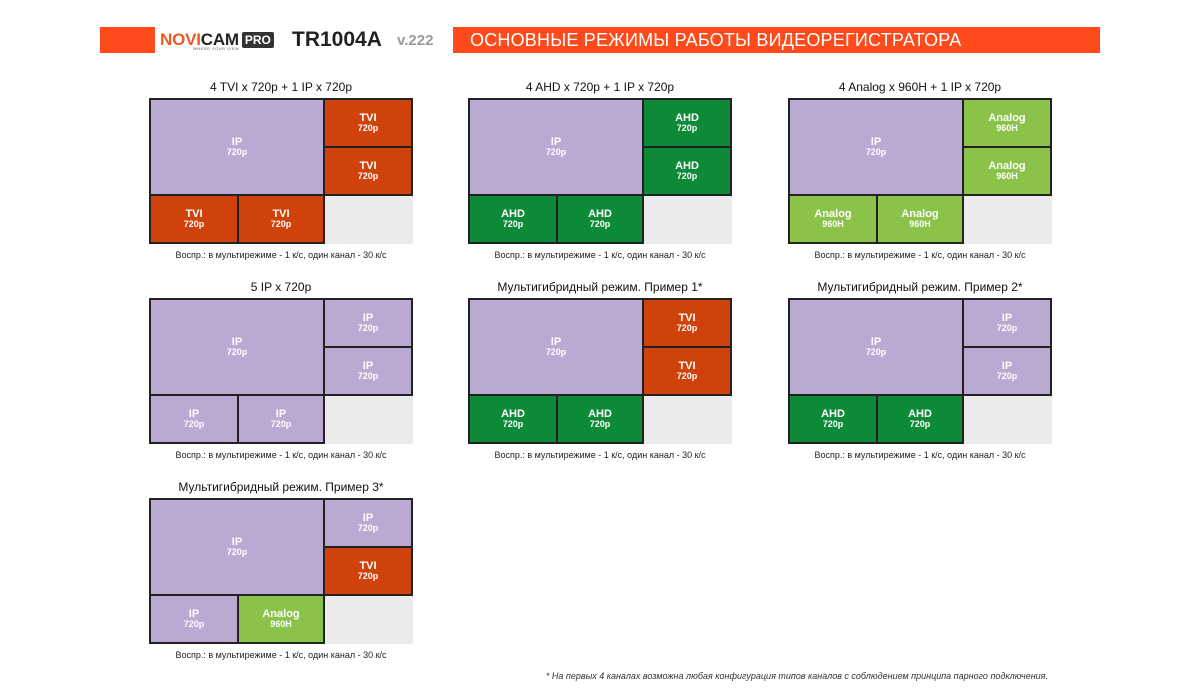  I want to click on mode-title: 4 AHD x 720p + 1 IP x 720p, so click(600, 87).